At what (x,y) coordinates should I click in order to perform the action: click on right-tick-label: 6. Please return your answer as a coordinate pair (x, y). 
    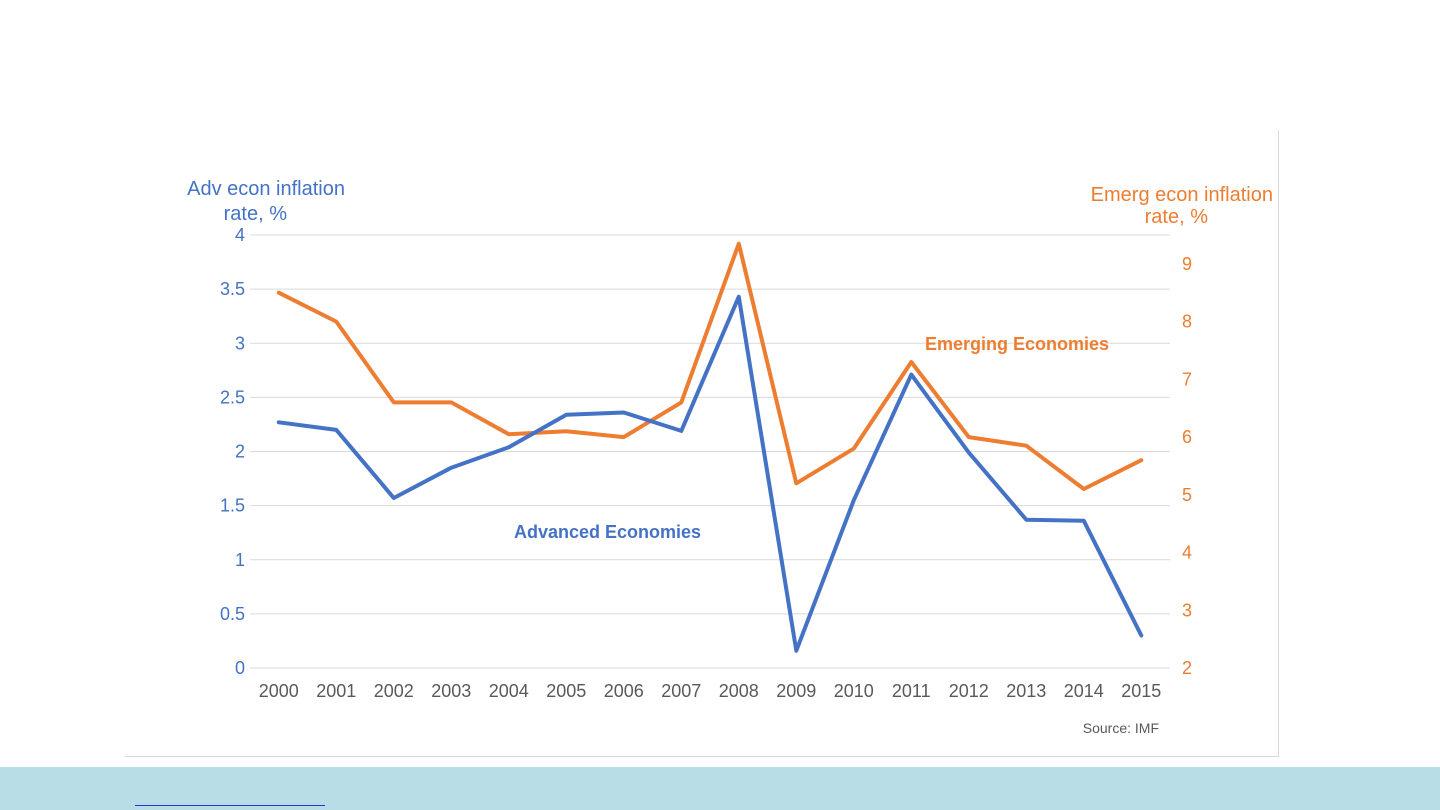
    Looking at the image, I should click on (1187, 437).